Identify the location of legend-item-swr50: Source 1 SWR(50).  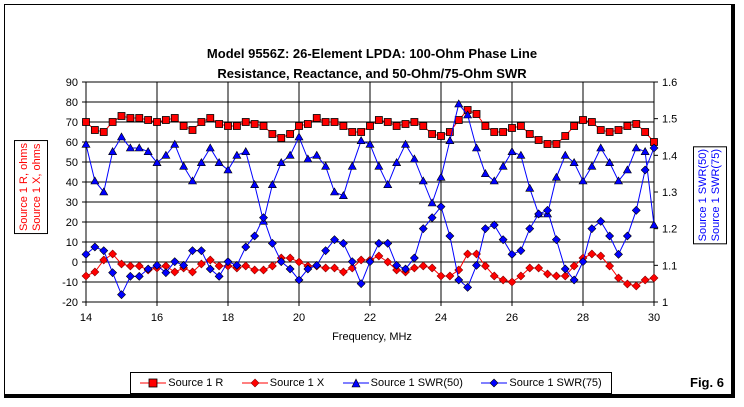
(402, 383).